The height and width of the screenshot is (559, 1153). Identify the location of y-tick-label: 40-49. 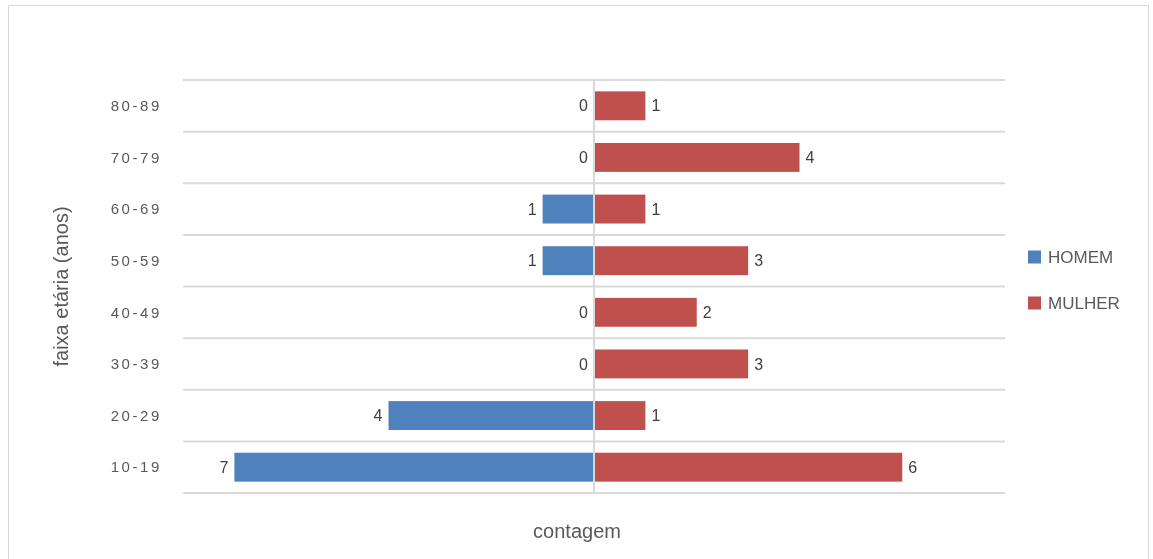
(136, 312).